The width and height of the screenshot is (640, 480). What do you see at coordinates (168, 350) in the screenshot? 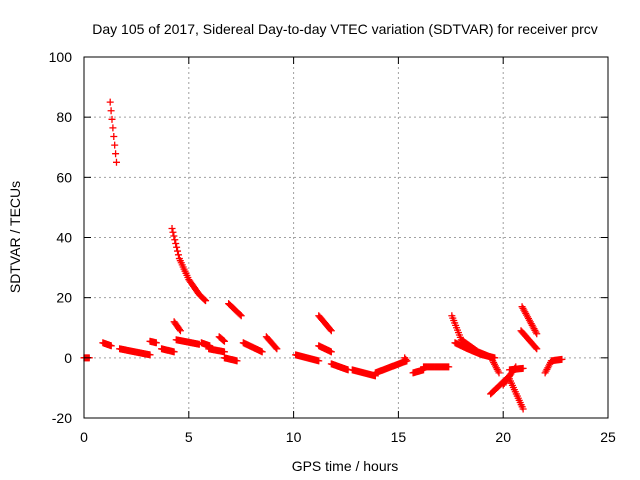
I see `series-arc06` at bounding box center [168, 350].